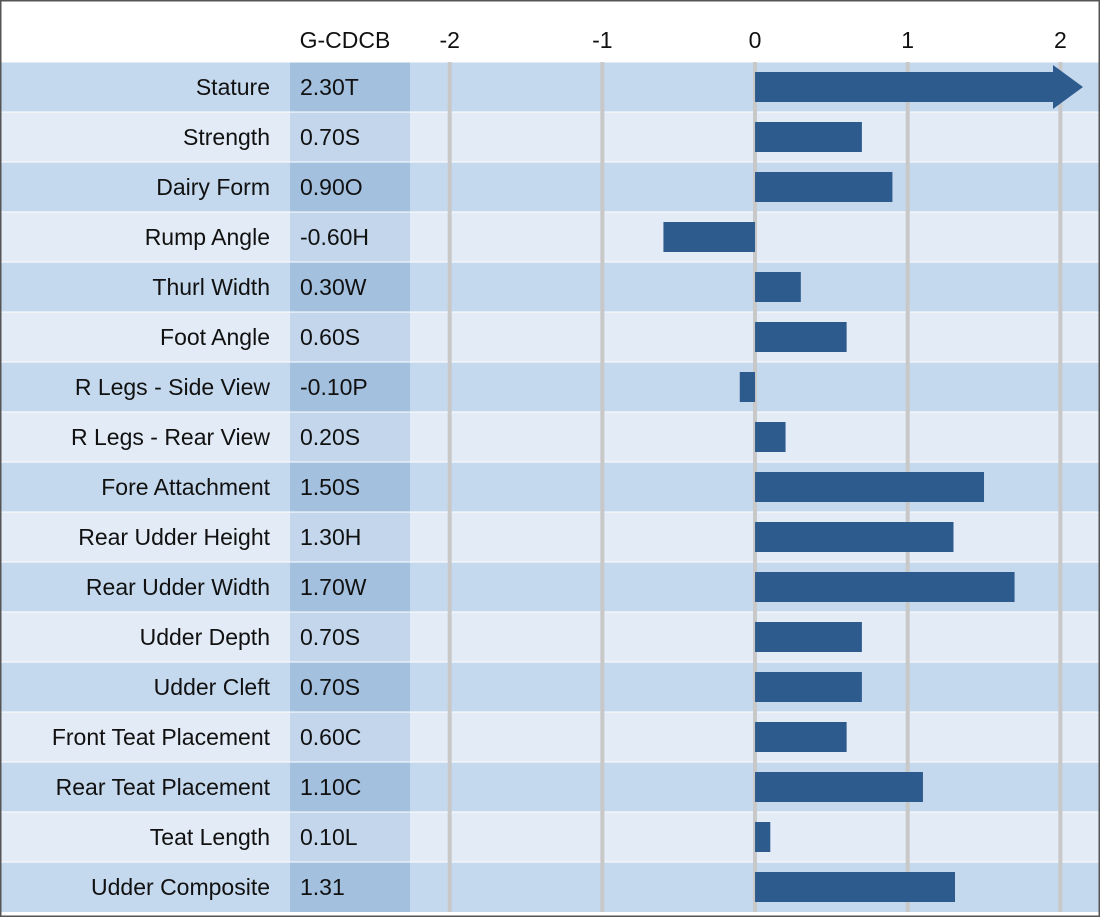  What do you see at coordinates (330, 337) in the screenshot?
I see `value-label: 0.60S` at bounding box center [330, 337].